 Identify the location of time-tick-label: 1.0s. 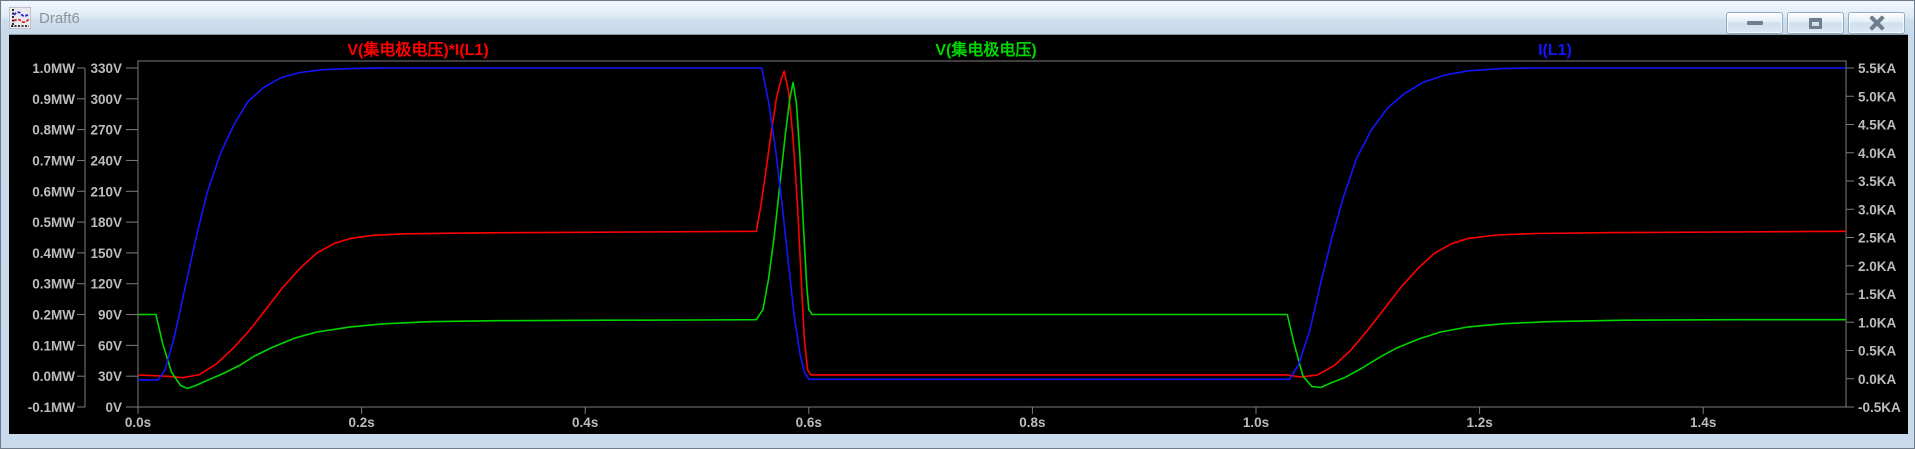
(1256, 422).